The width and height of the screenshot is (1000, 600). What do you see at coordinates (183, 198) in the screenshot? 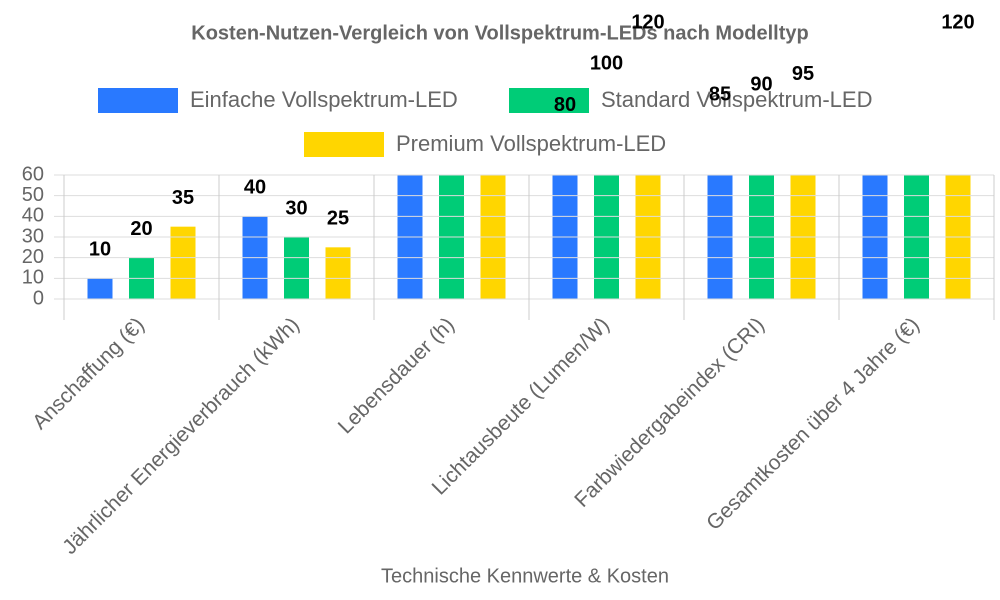
I see `value-label: 35` at bounding box center [183, 198].